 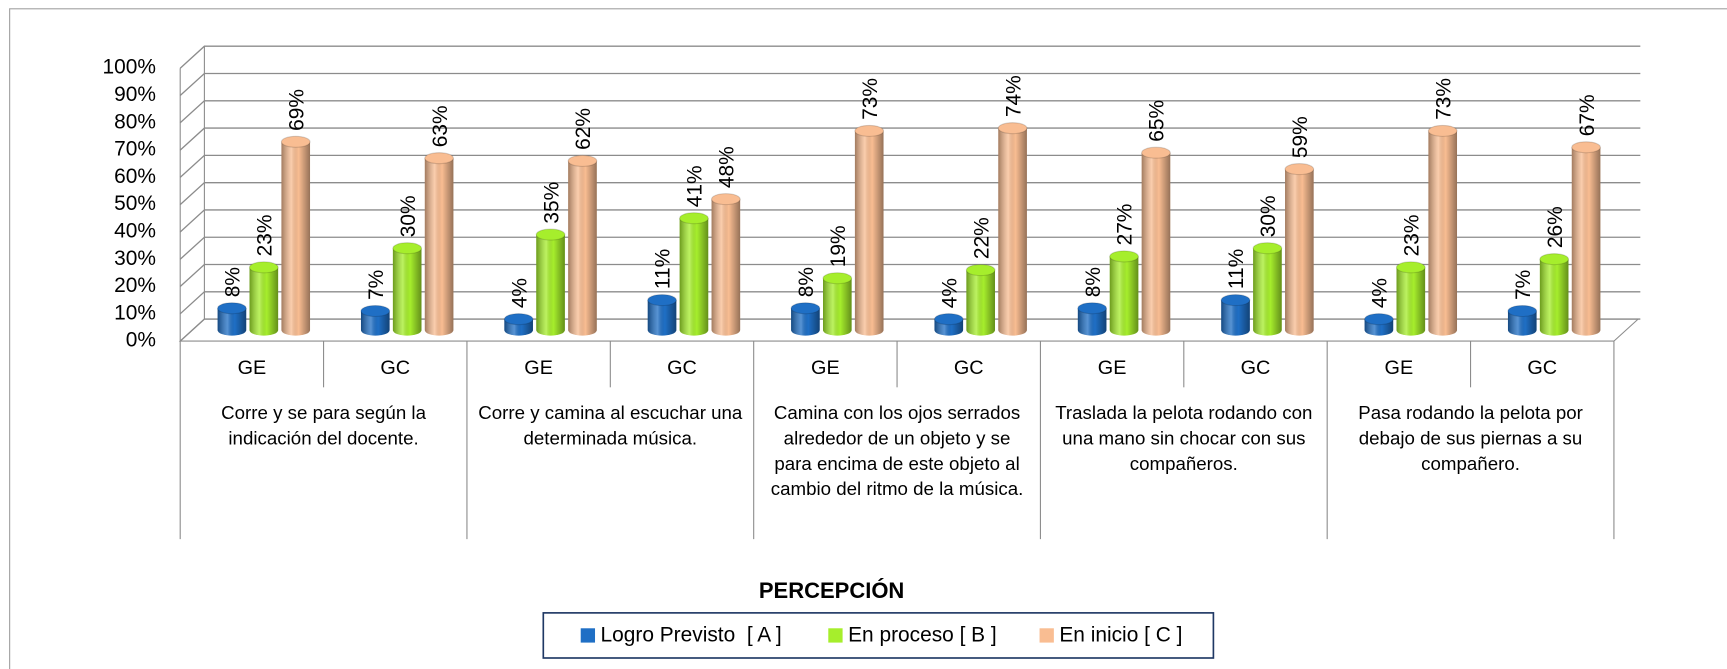 What do you see at coordinates (1120, 635) in the screenshot?
I see `legend-label: En inicio [ C ]` at bounding box center [1120, 635].